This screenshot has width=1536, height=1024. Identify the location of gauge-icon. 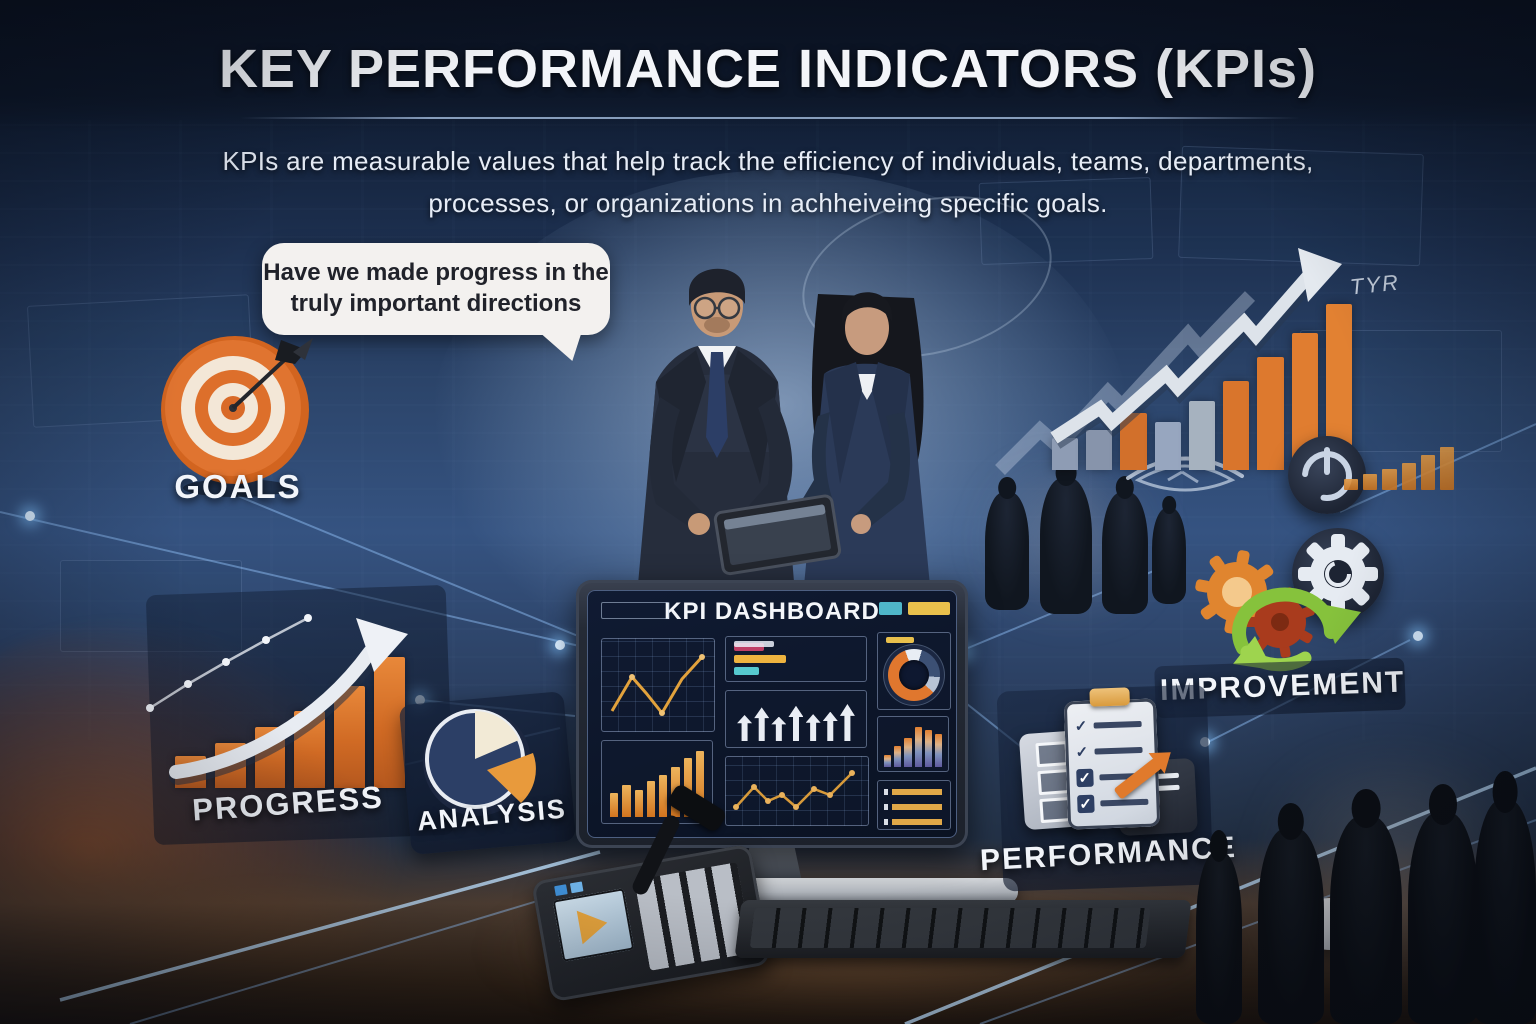
(914, 675).